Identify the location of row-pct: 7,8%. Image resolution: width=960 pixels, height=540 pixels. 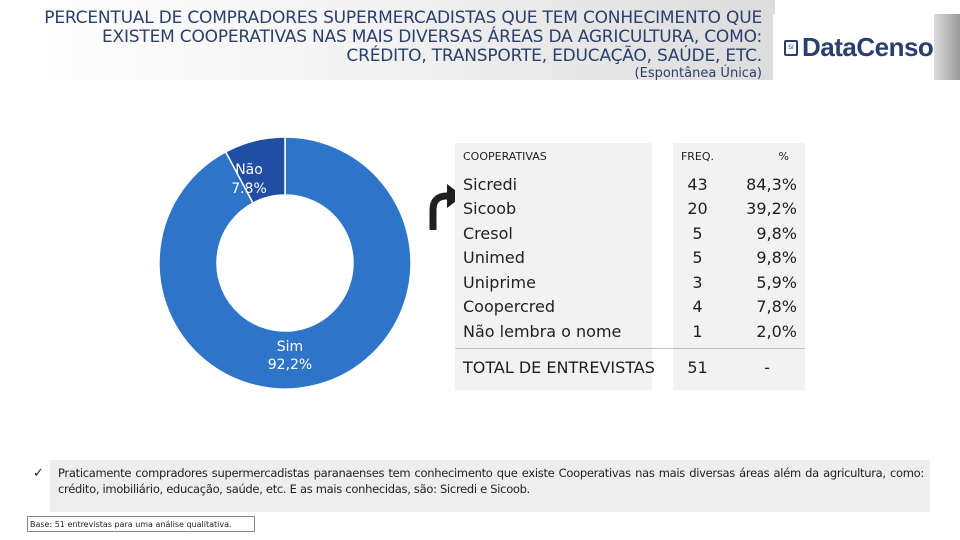
(776, 306).